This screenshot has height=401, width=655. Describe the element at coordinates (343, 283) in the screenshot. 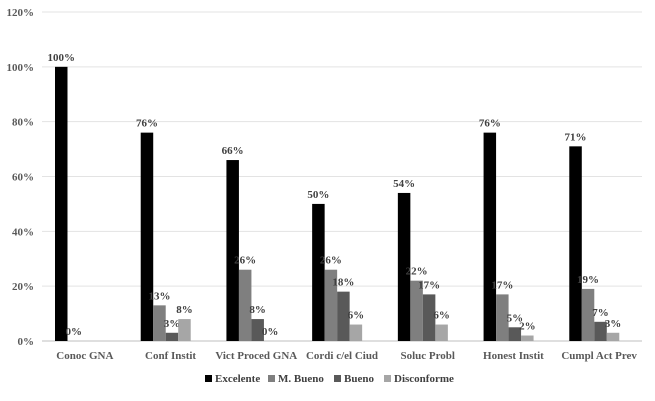

I see `data-label: 18%` at that location.